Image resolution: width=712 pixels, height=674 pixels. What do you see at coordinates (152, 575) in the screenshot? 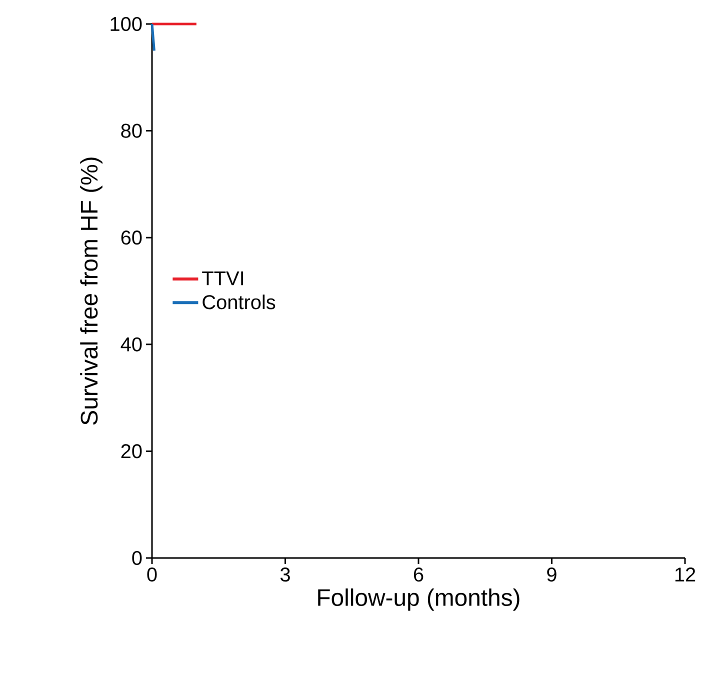
I see `x-tick-label: 0` at bounding box center [152, 575].